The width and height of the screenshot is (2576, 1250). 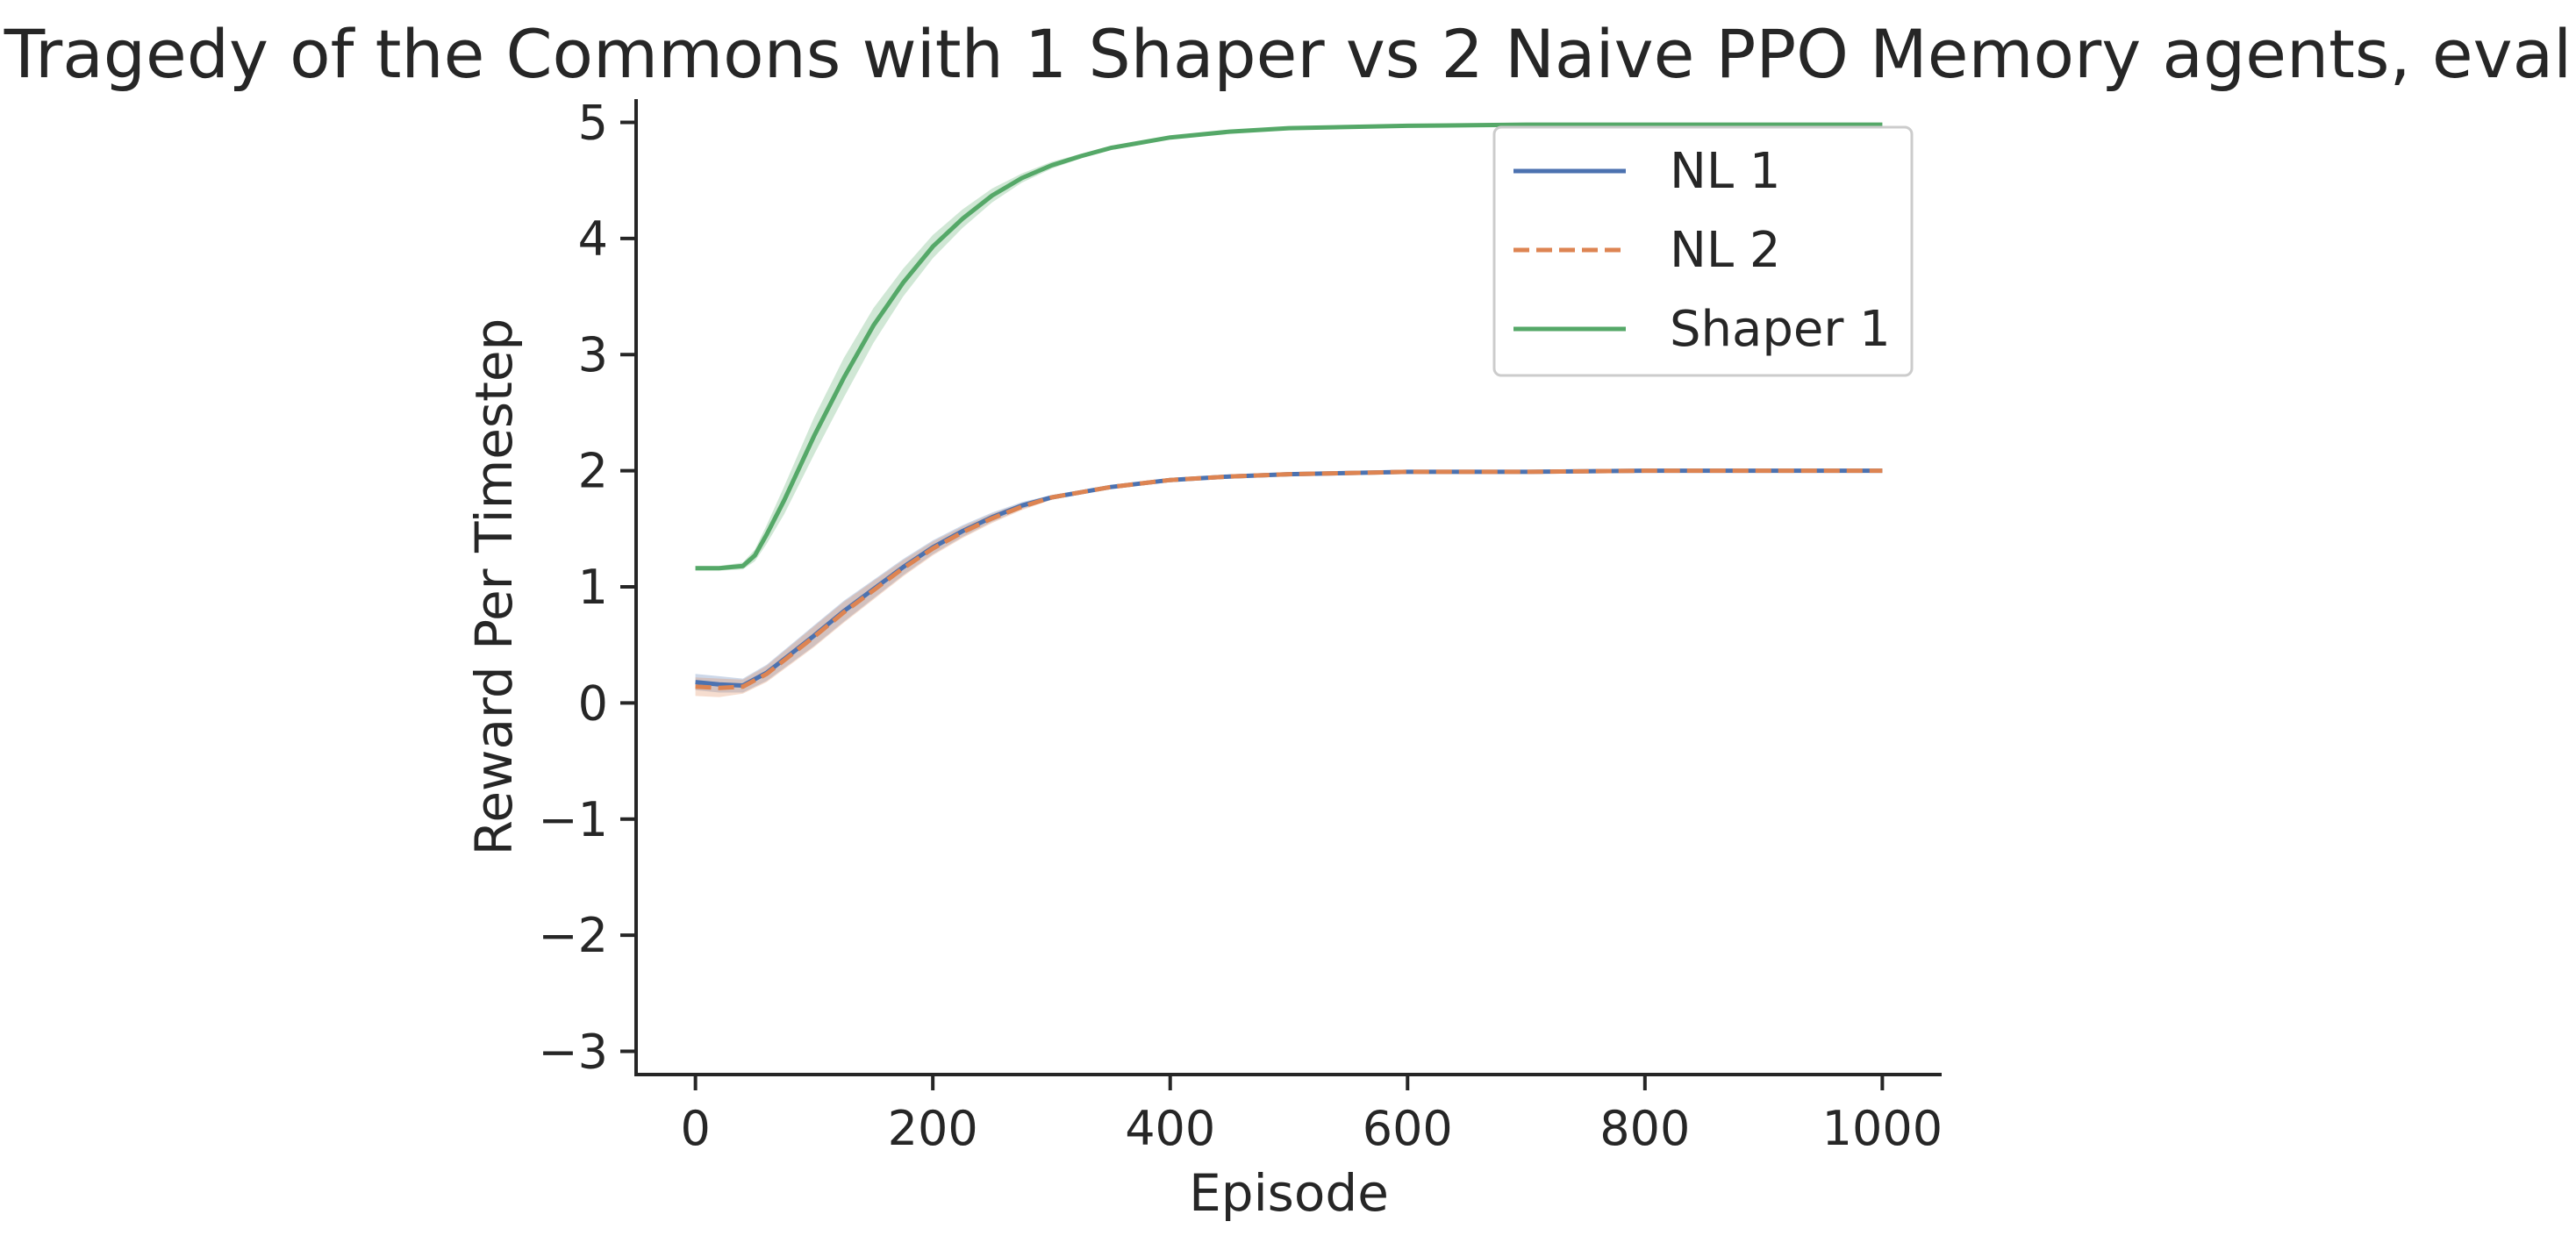 What do you see at coordinates (1725, 171) in the screenshot?
I see `legend-label: NL 1` at bounding box center [1725, 171].